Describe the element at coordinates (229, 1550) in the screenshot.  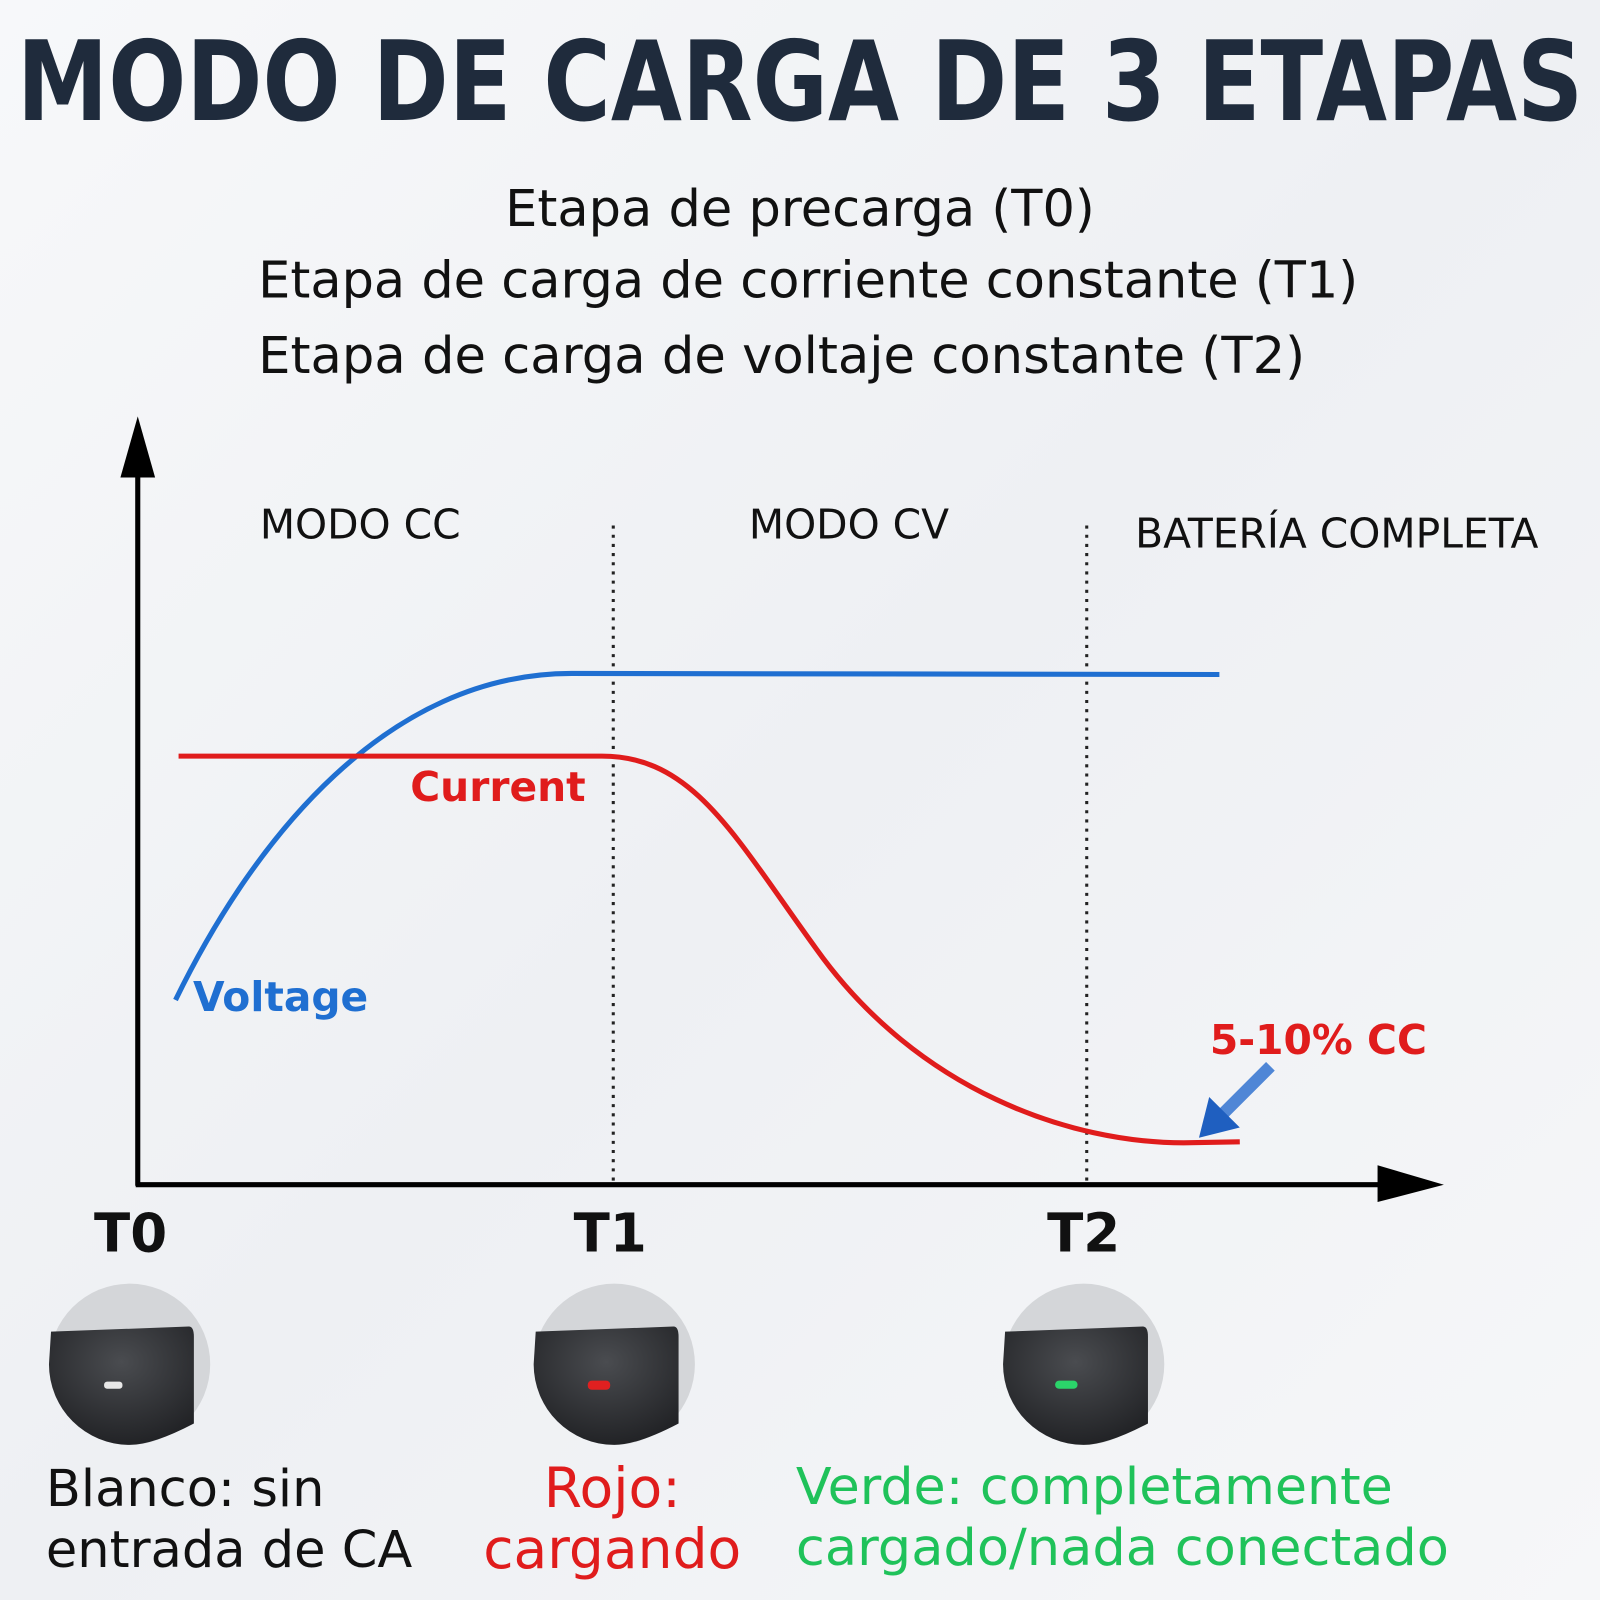
I see `caption: entrada de CA` at that location.